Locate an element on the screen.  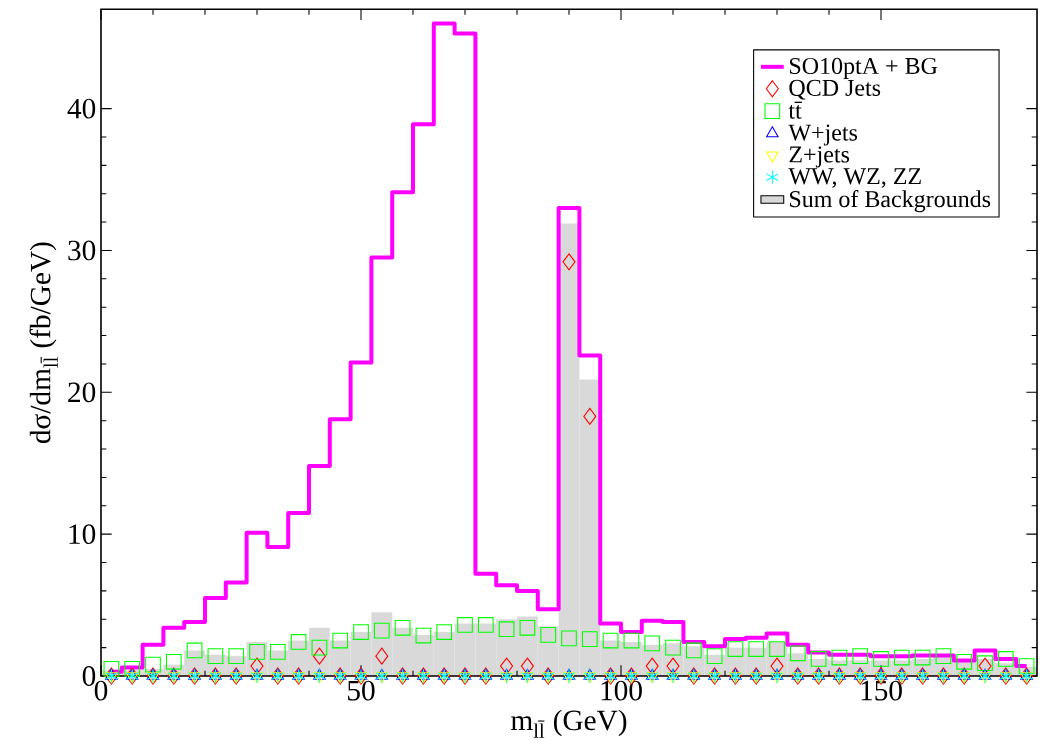
y-tick-label: 0 is located at coordinates (89, 676).